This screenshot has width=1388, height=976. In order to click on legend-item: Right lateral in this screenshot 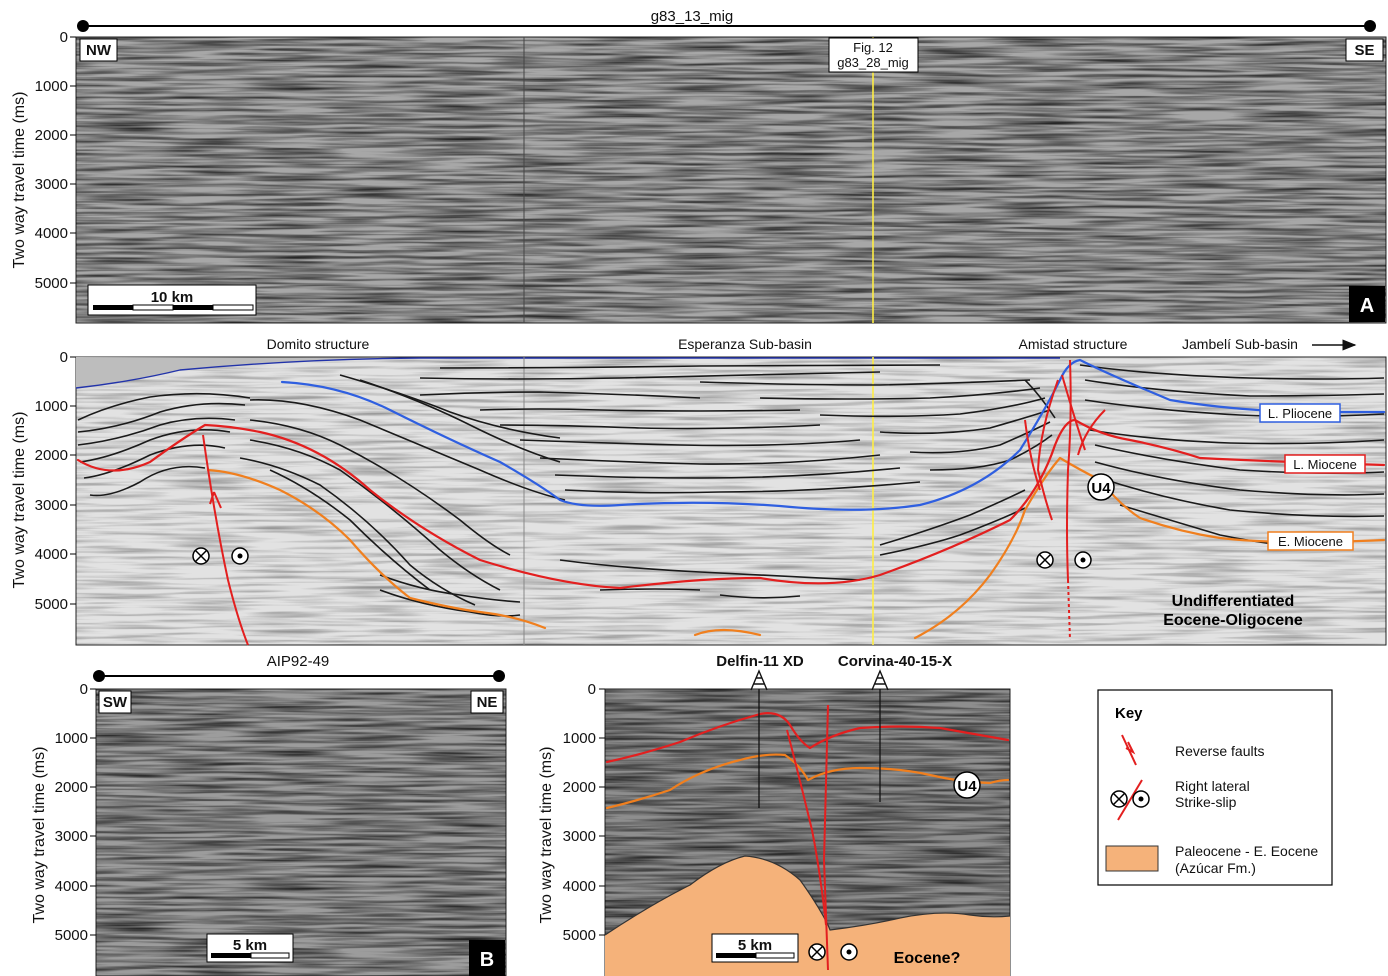, I will do `click(1212, 786)`.